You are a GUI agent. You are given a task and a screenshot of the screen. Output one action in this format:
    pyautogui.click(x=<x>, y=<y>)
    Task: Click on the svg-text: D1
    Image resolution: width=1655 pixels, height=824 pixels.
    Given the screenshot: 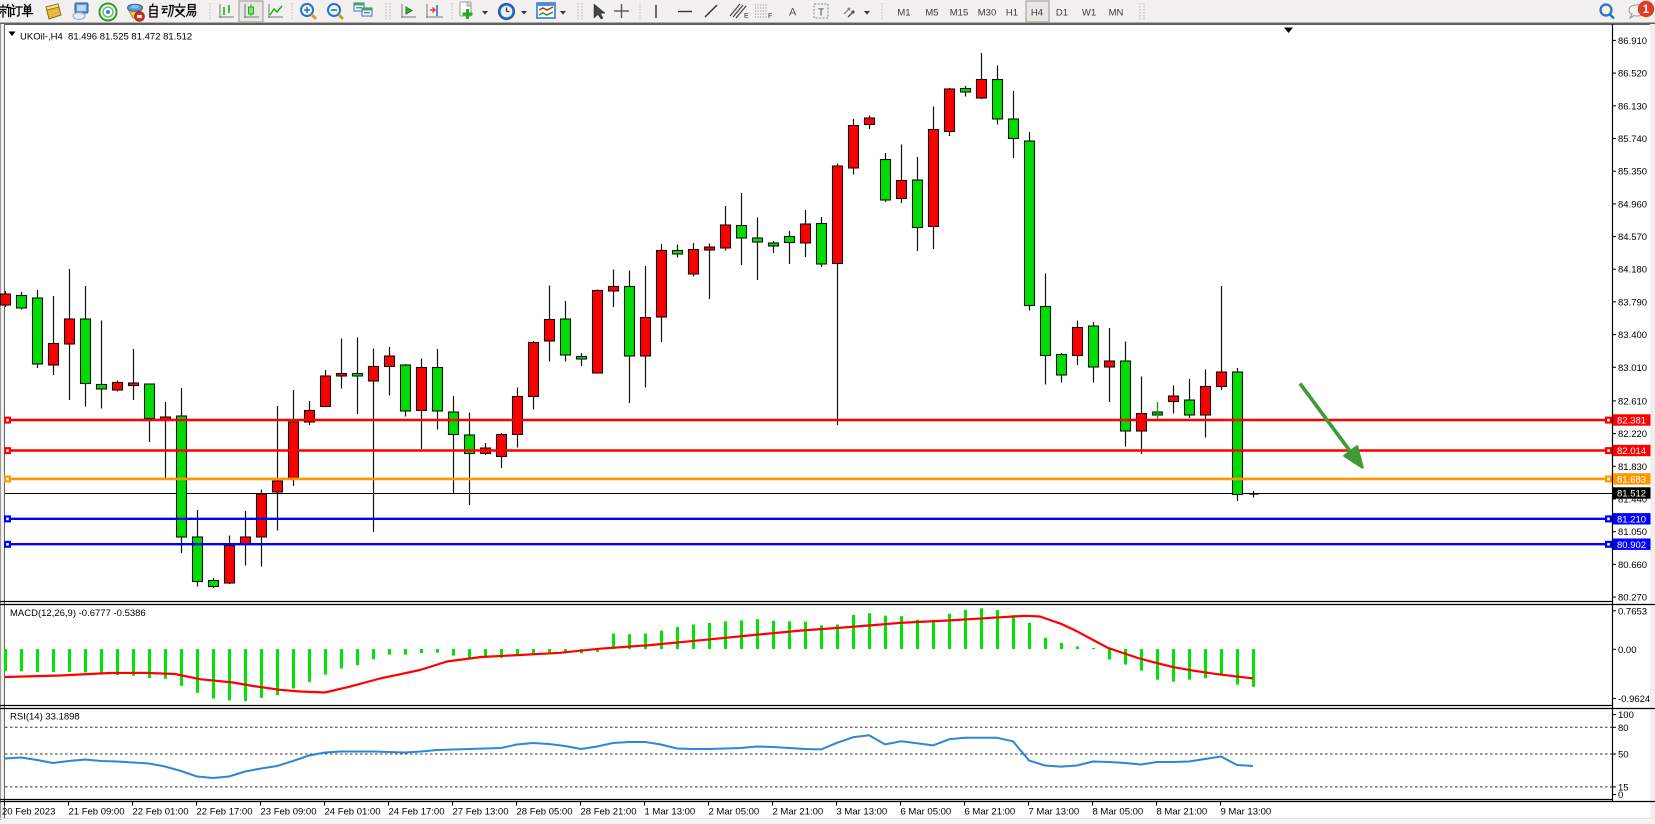 What is the action you would take?
    pyautogui.click(x=1062, y=13)
    